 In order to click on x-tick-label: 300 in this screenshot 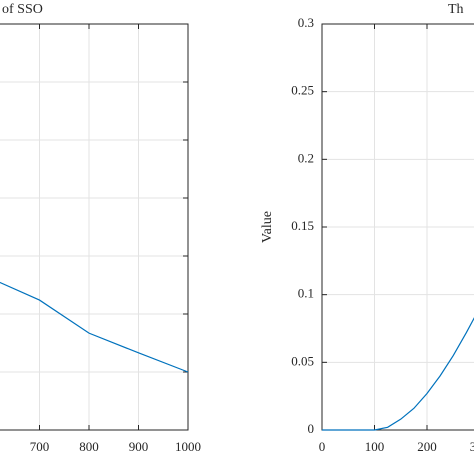, I will do `click(472, 446)`.